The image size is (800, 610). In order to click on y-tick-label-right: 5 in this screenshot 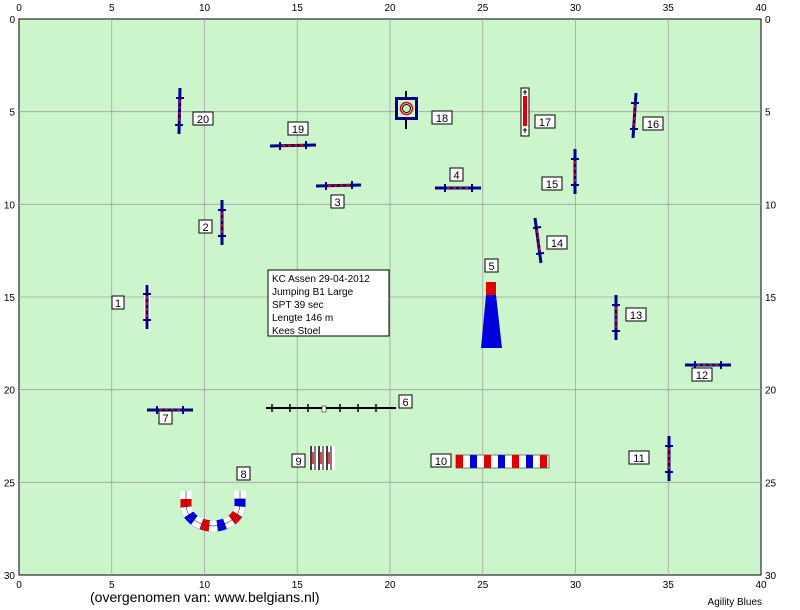, I will do `click(768, 113)`.